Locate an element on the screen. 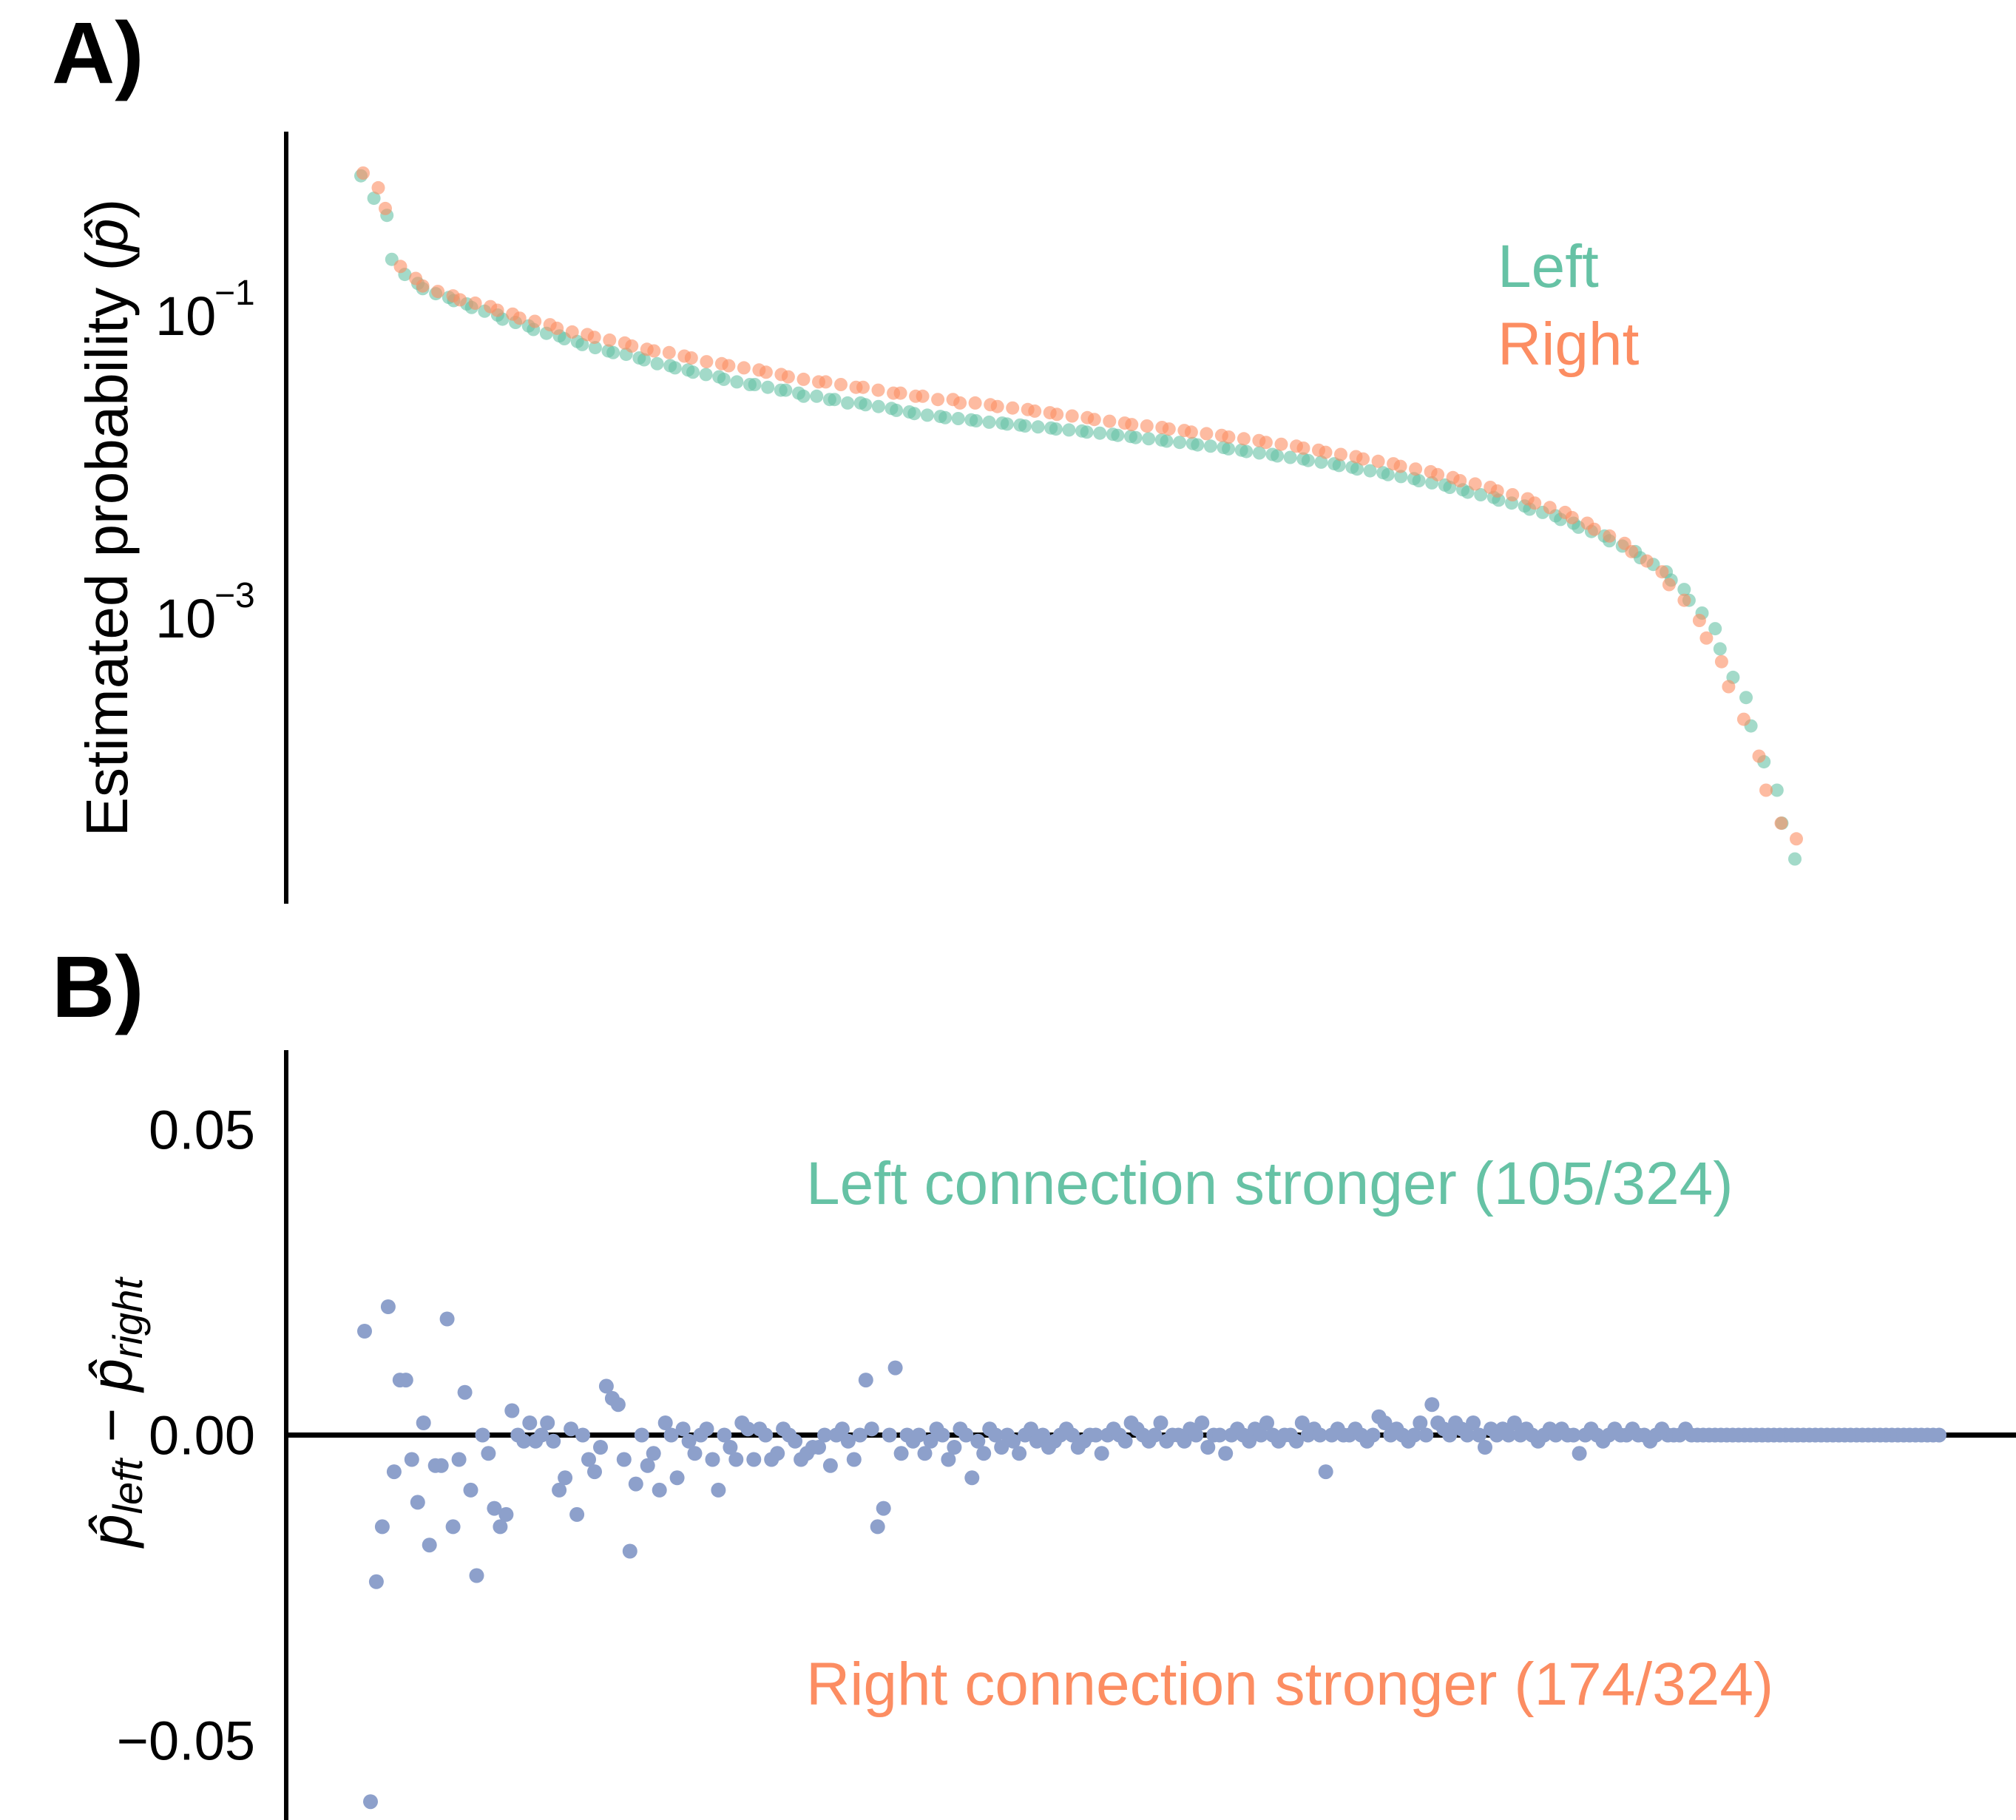  panel-b-ytick-label: −0.05 is located at coordinates (186, 1742).